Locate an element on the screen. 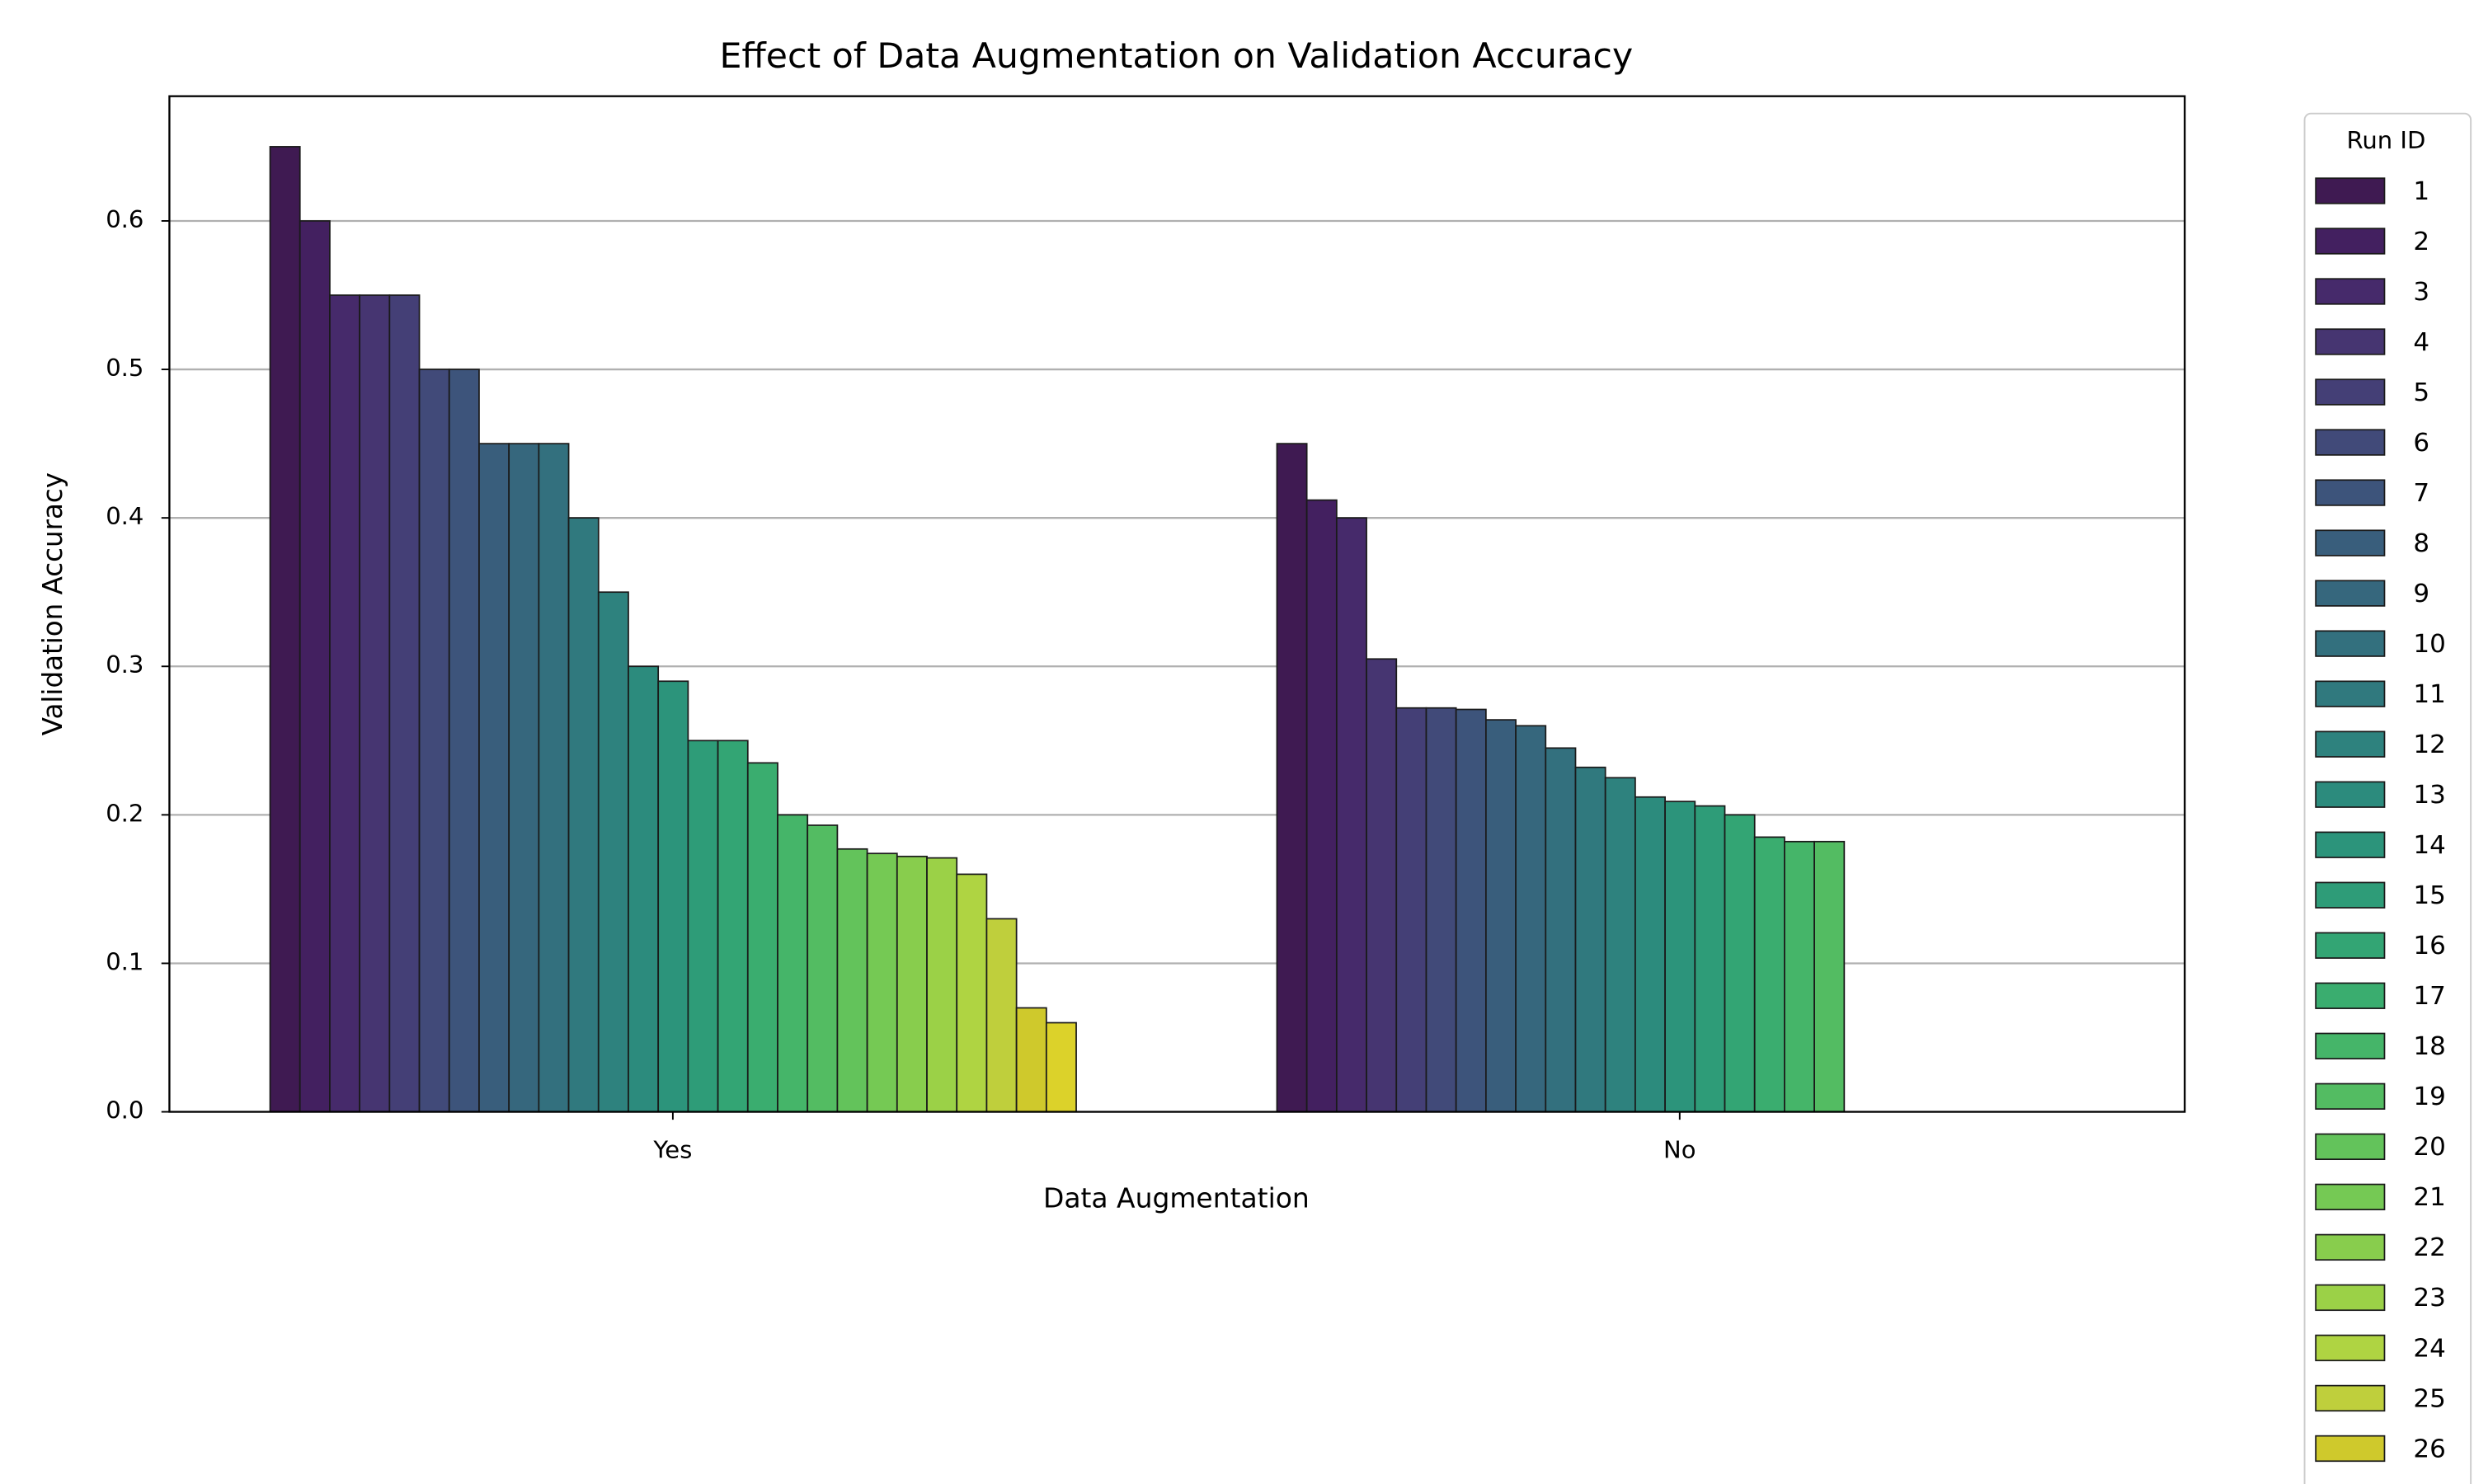  legend-label: 26 is located at coordinates (2429, 1449).